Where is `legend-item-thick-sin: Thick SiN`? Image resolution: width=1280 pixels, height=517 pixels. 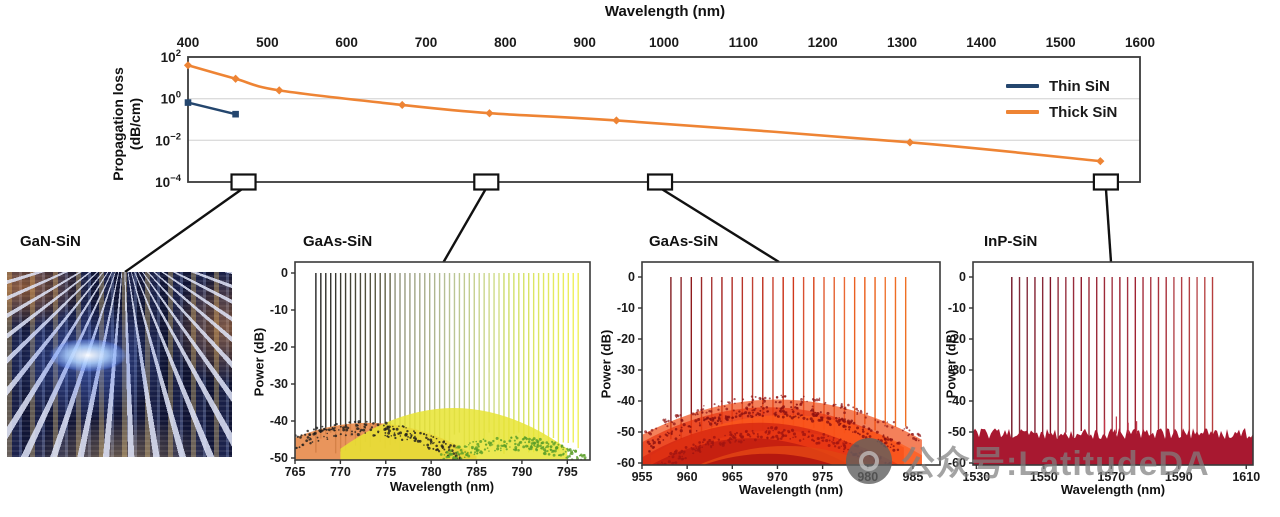
legend-item-thick-sin: Thick SiN is located at coordinates (1061, 112).